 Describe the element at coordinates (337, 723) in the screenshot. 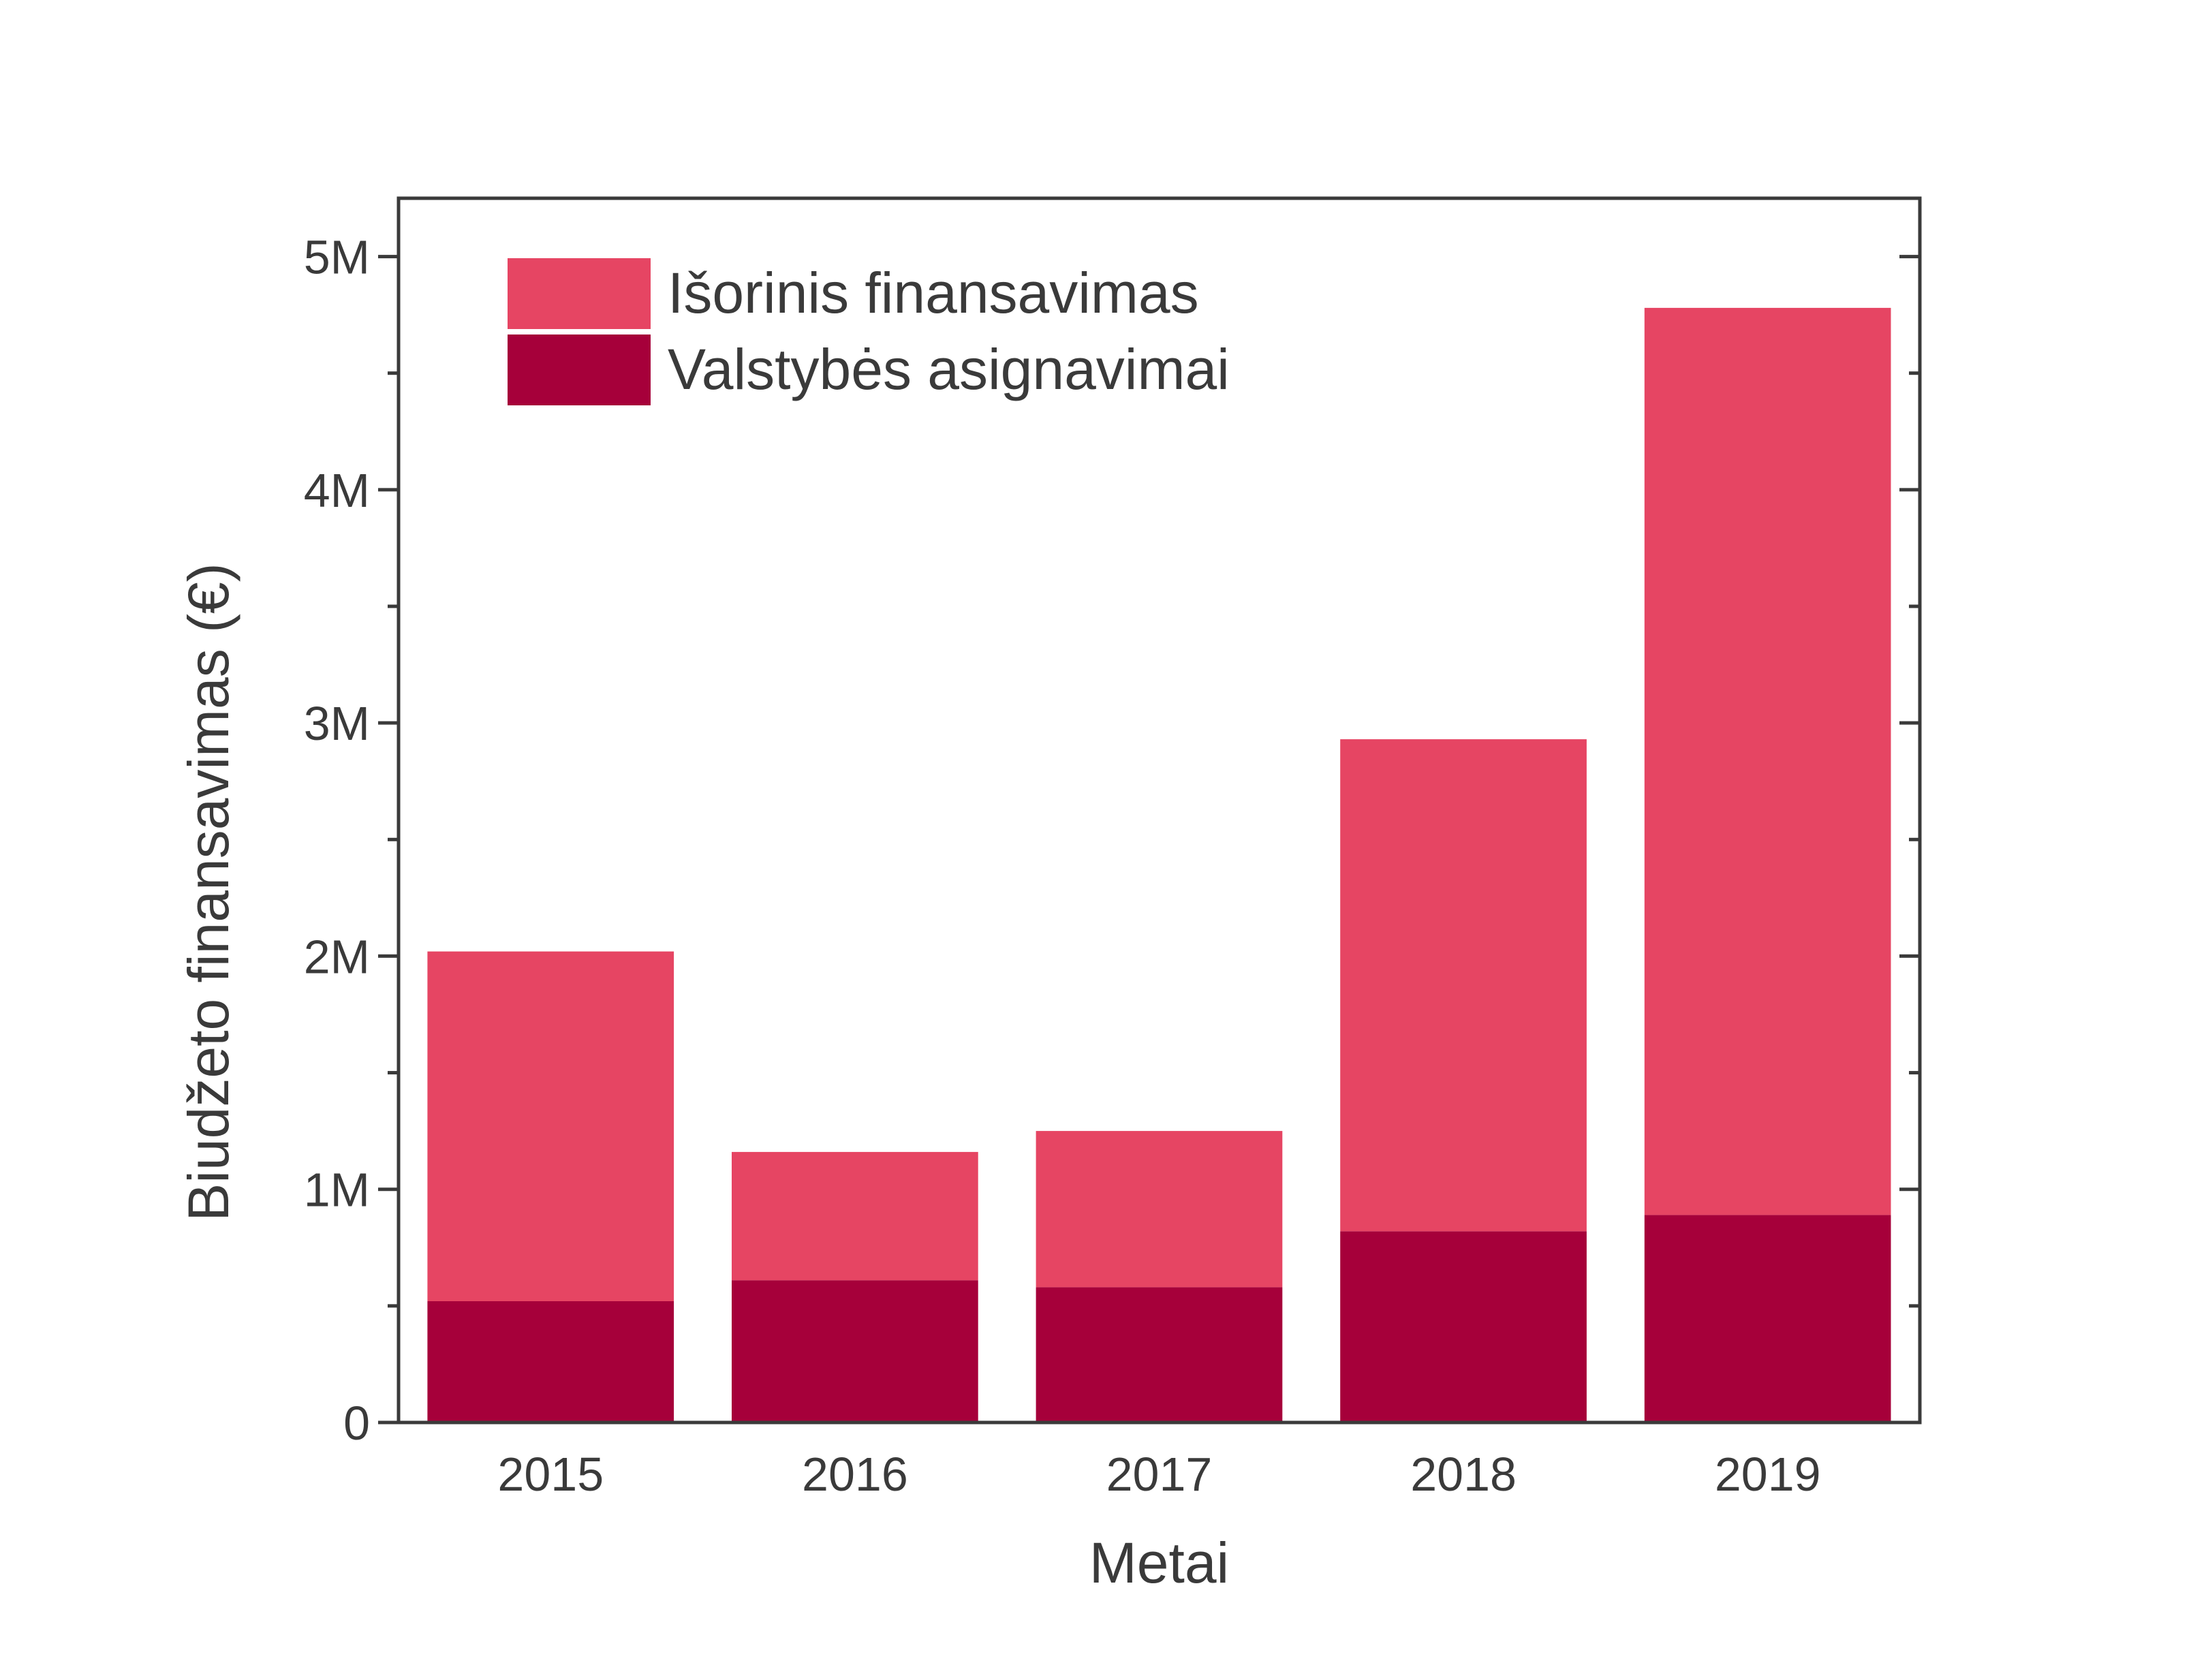

I see `y-tick-label: 3M` at that location.